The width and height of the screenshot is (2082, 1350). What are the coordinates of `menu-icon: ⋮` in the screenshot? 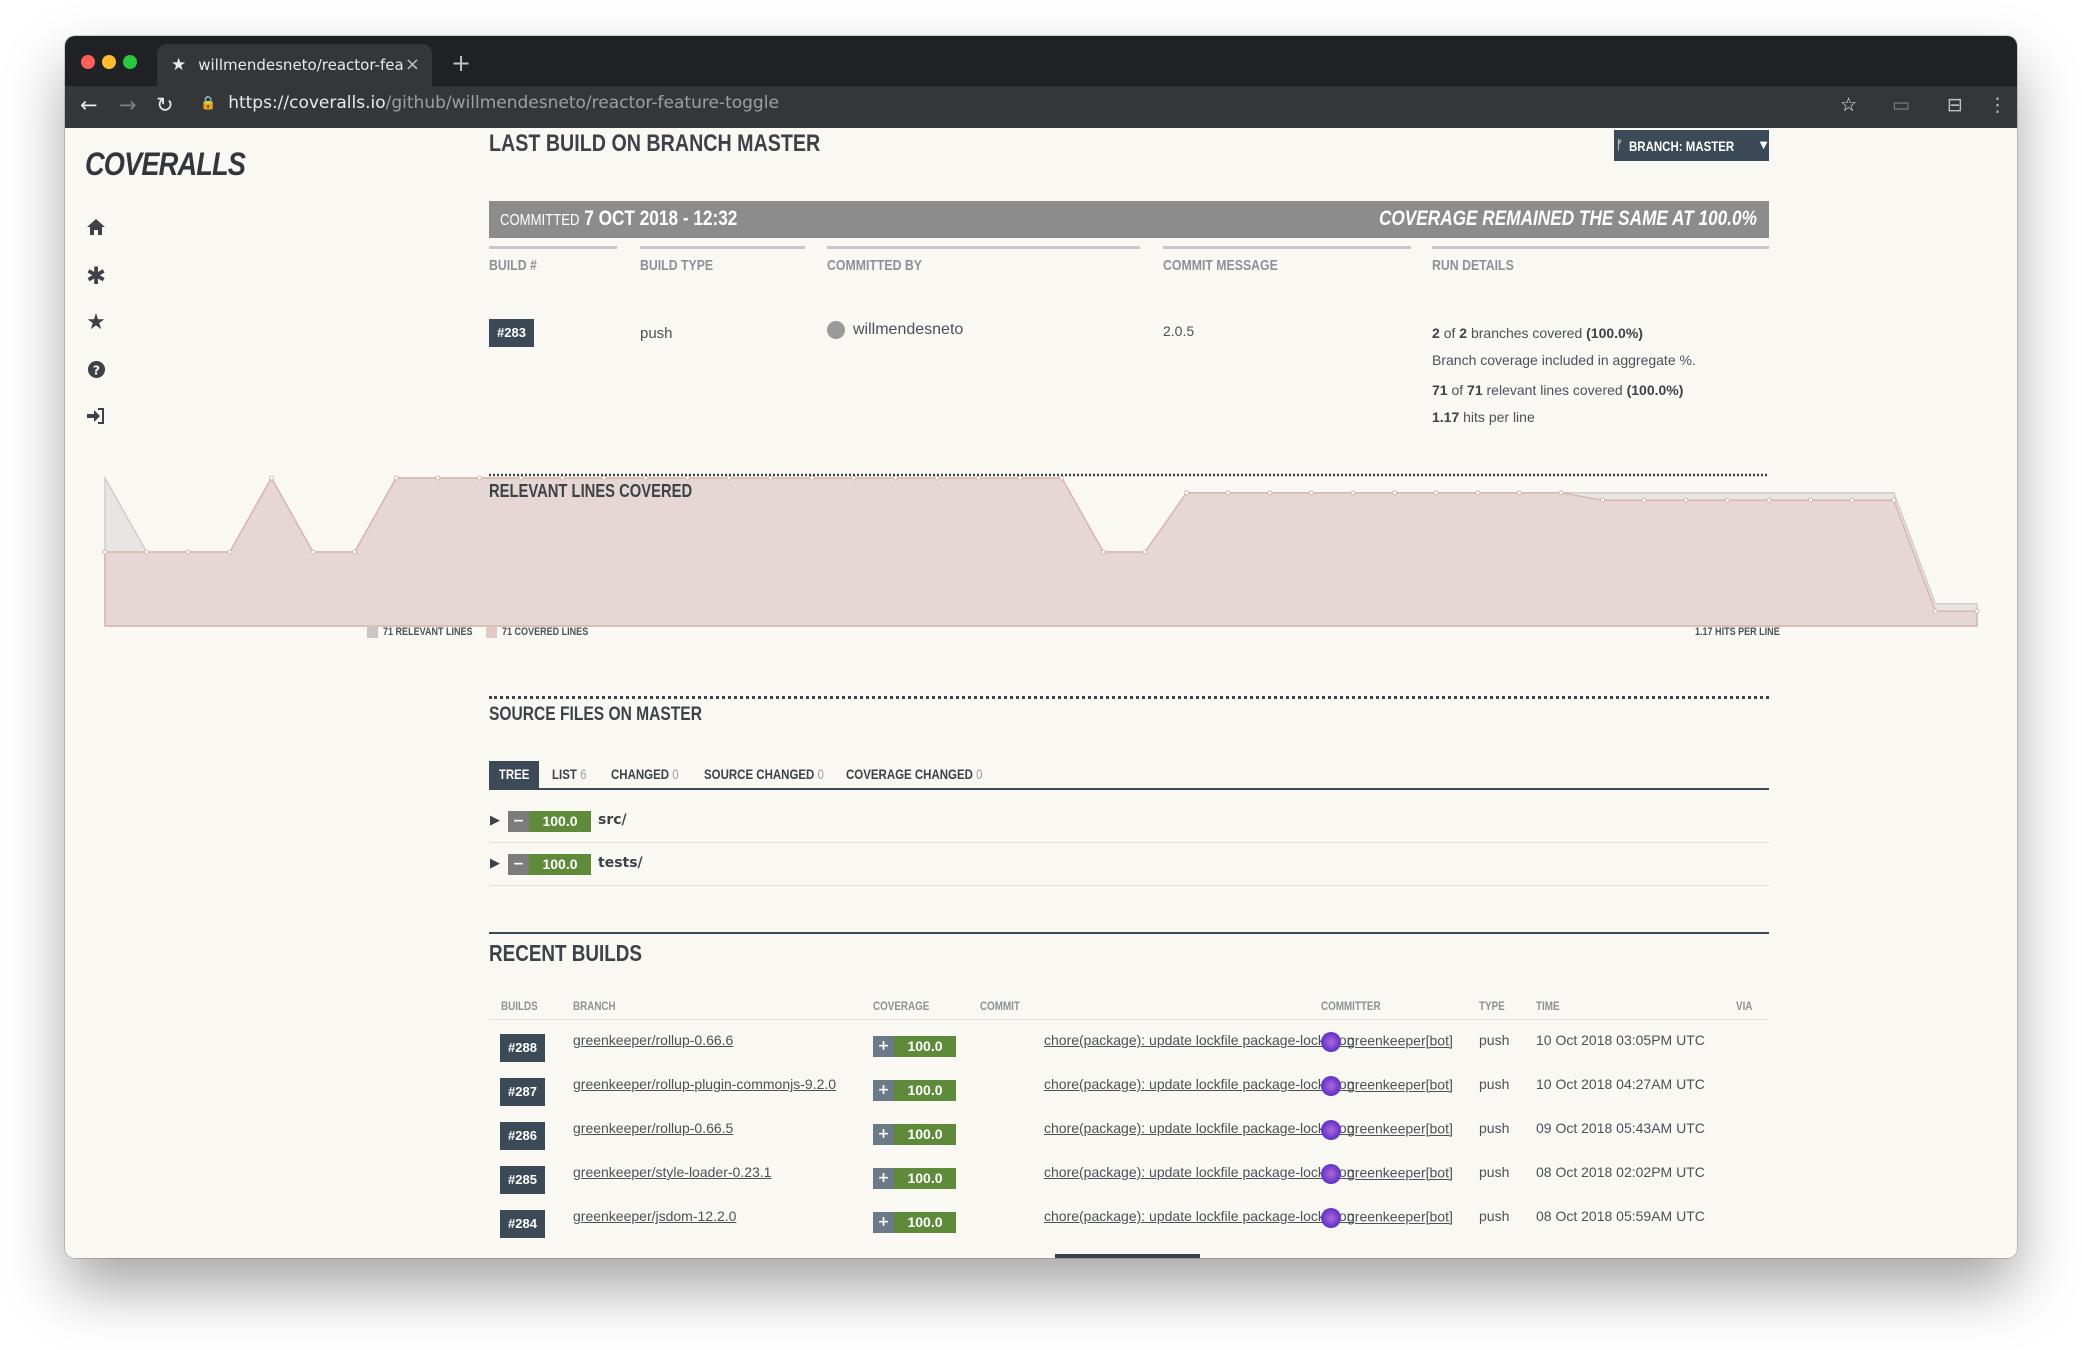 It's located at (1997, 105).